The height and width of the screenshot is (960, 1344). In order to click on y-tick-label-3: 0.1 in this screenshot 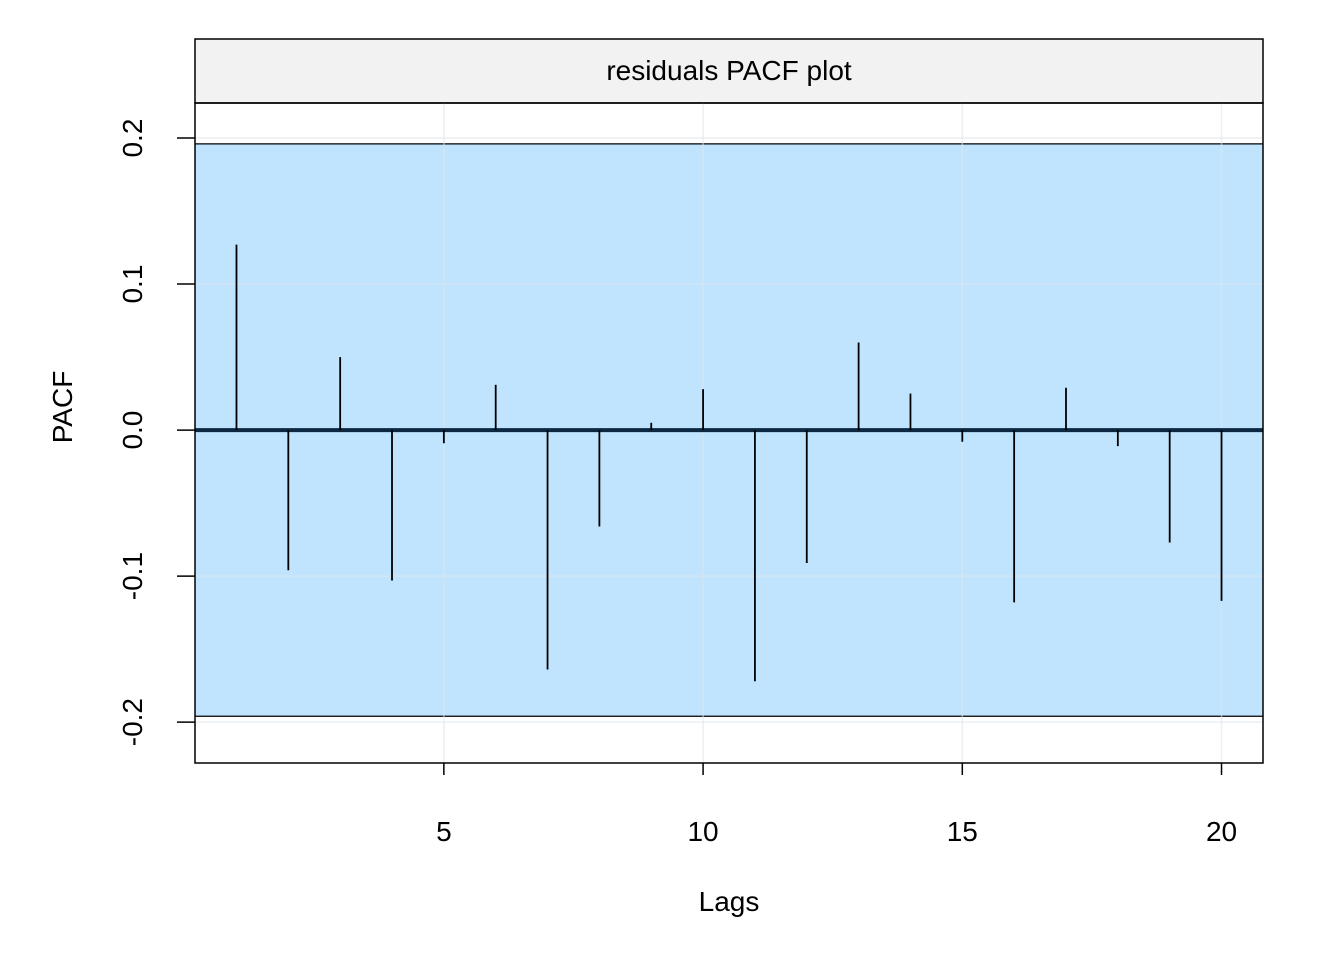, I will do `click(132, 284)`.